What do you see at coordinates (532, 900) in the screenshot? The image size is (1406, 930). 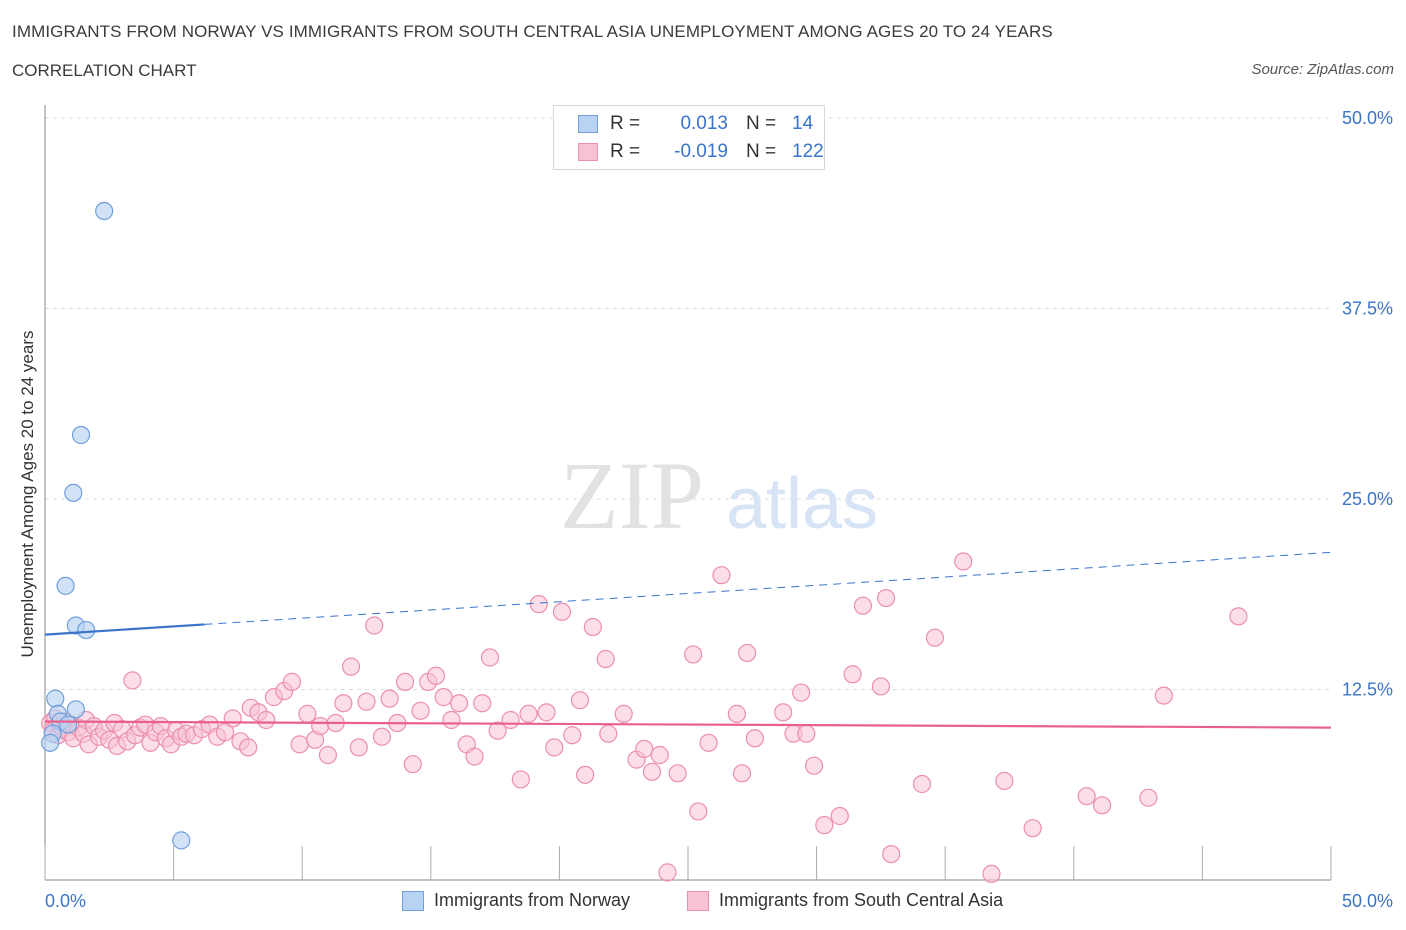 I see `bottom-legend-label-norway: Immigrants from Norway` at bounding box center [532, 900].